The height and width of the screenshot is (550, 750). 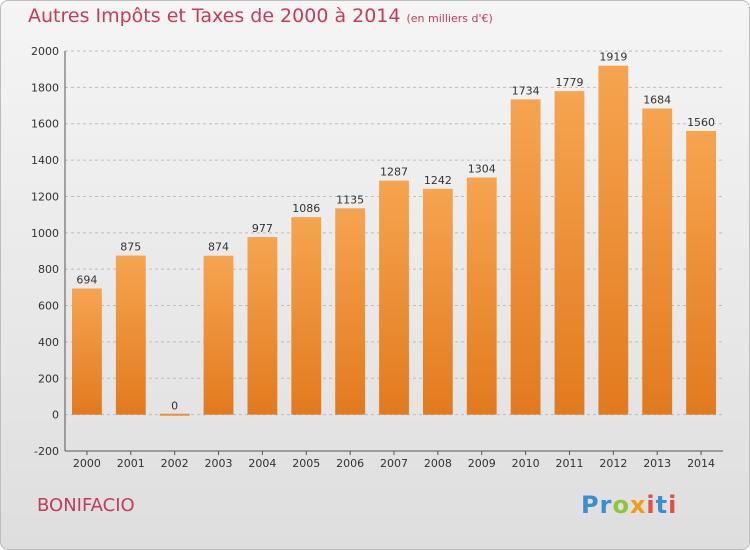 What do you see at coordinates (219, 463) in the screenshot?
I see `x-tick-label-2003: 2003` at bounding box center [219, 463].